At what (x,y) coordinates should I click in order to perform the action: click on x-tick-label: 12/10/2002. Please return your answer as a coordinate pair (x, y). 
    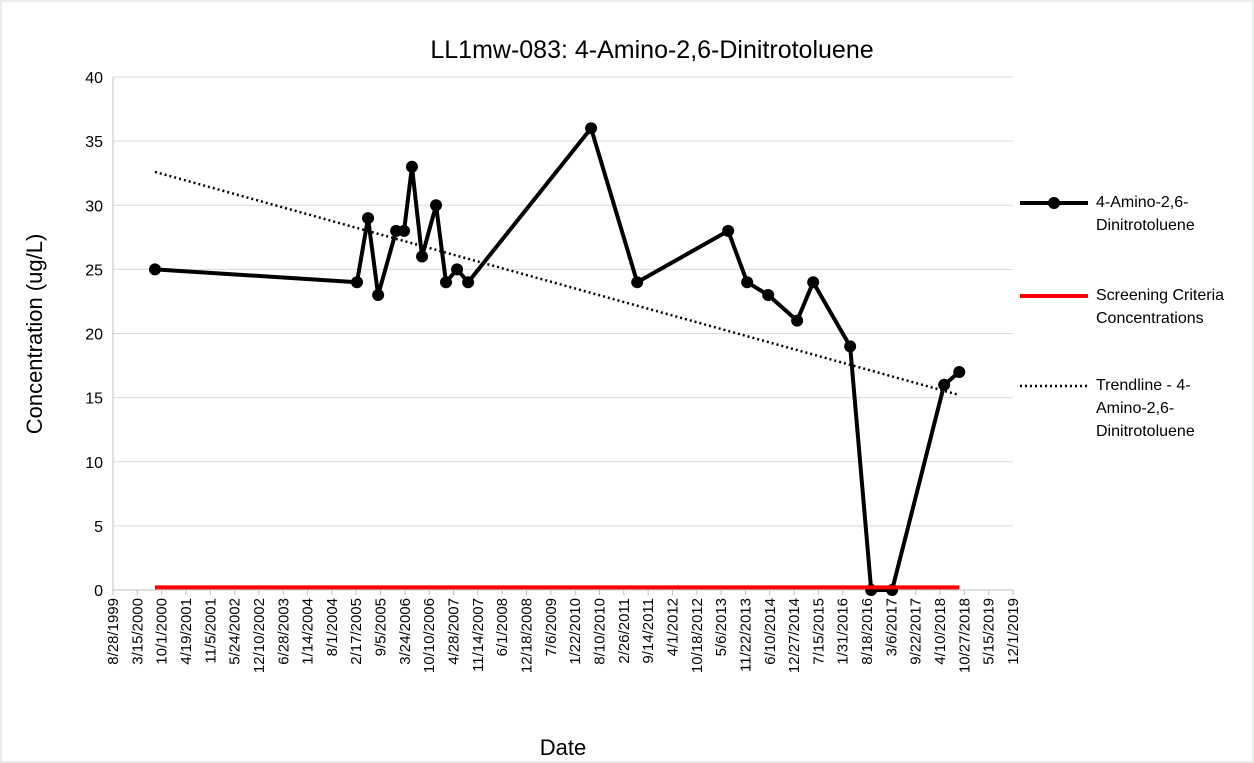
    Looking at the image, I should click on (259, 635).